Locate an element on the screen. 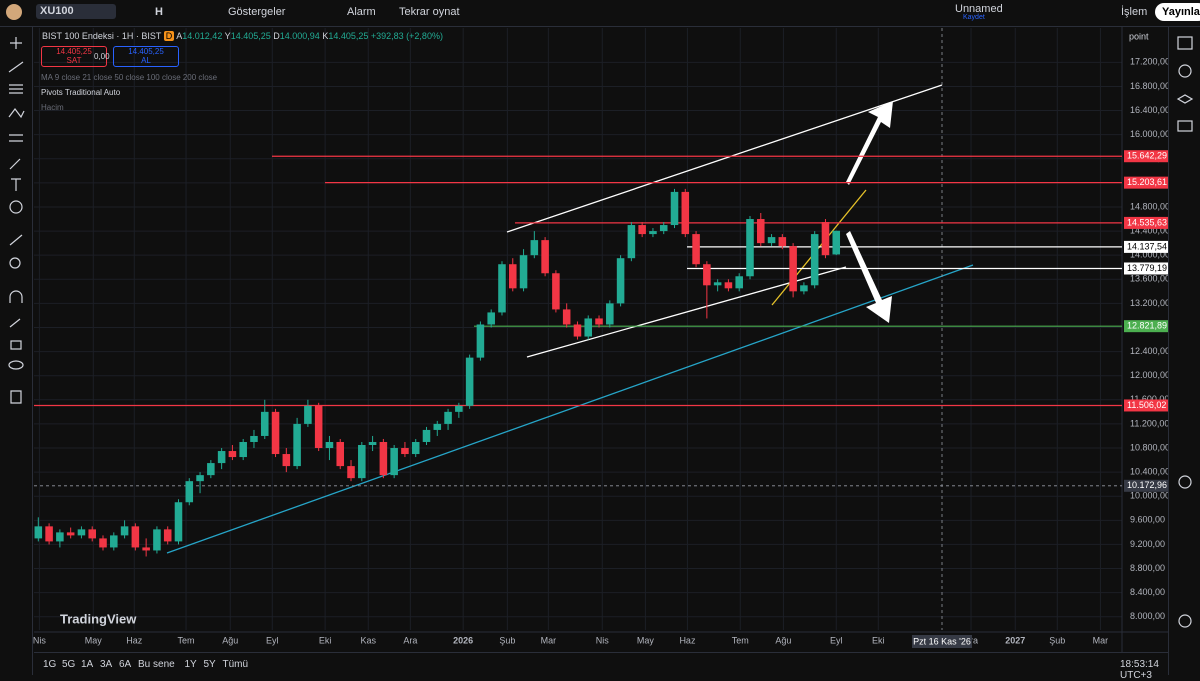 The image size is (1200, 681). avatar is located at coordinates (14, 12).